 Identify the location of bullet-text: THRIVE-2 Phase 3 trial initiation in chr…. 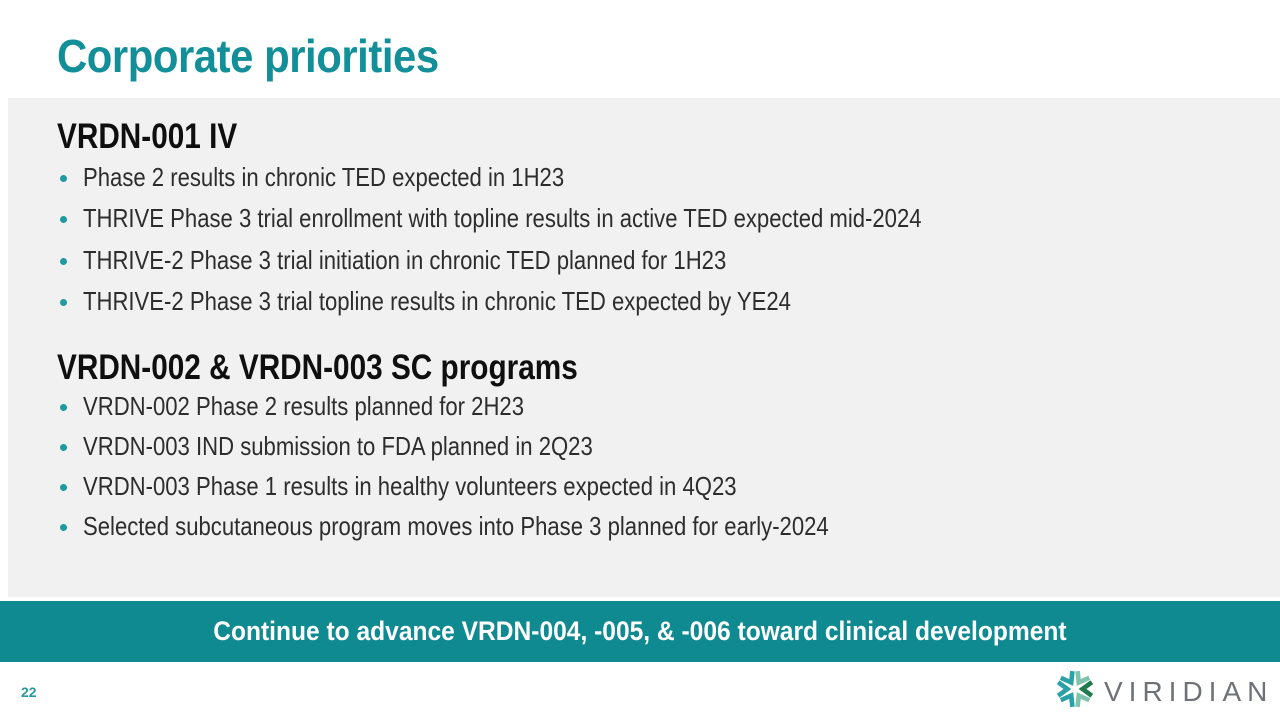
(405, 260).